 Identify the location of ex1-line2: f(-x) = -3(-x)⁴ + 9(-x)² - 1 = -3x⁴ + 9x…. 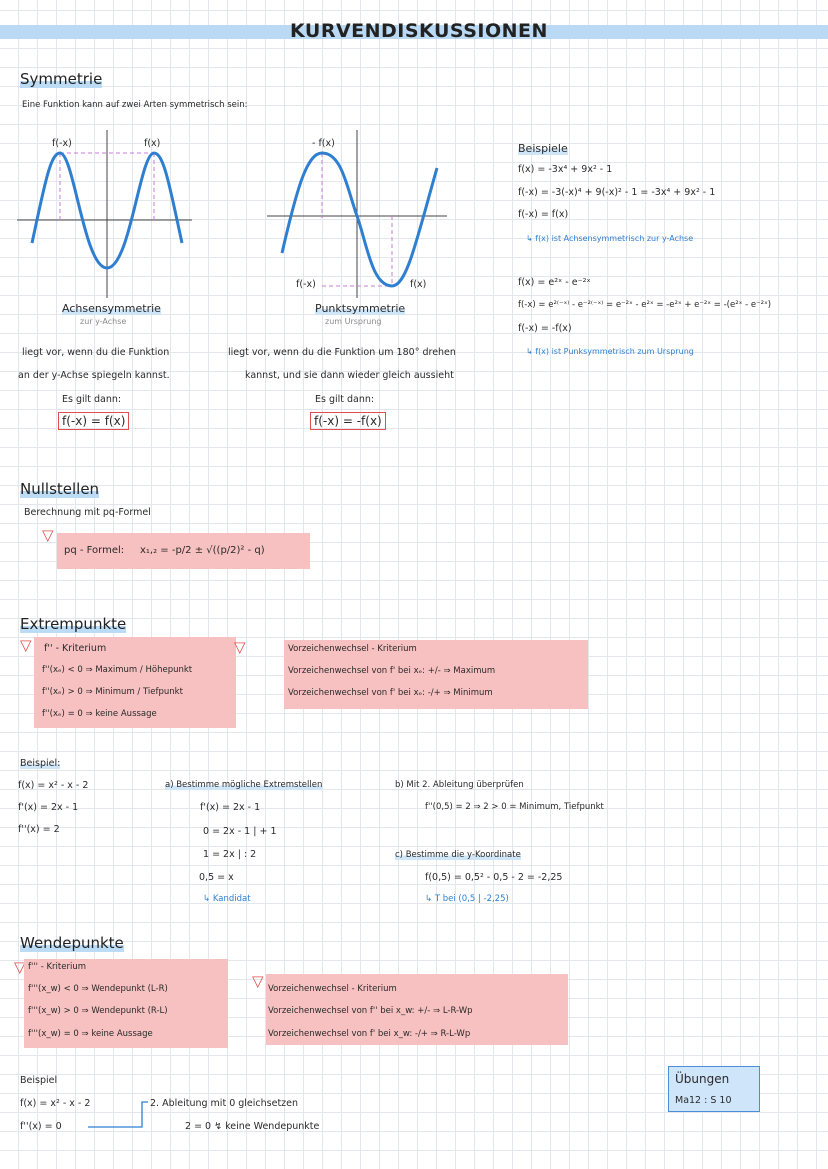
(617, 192).